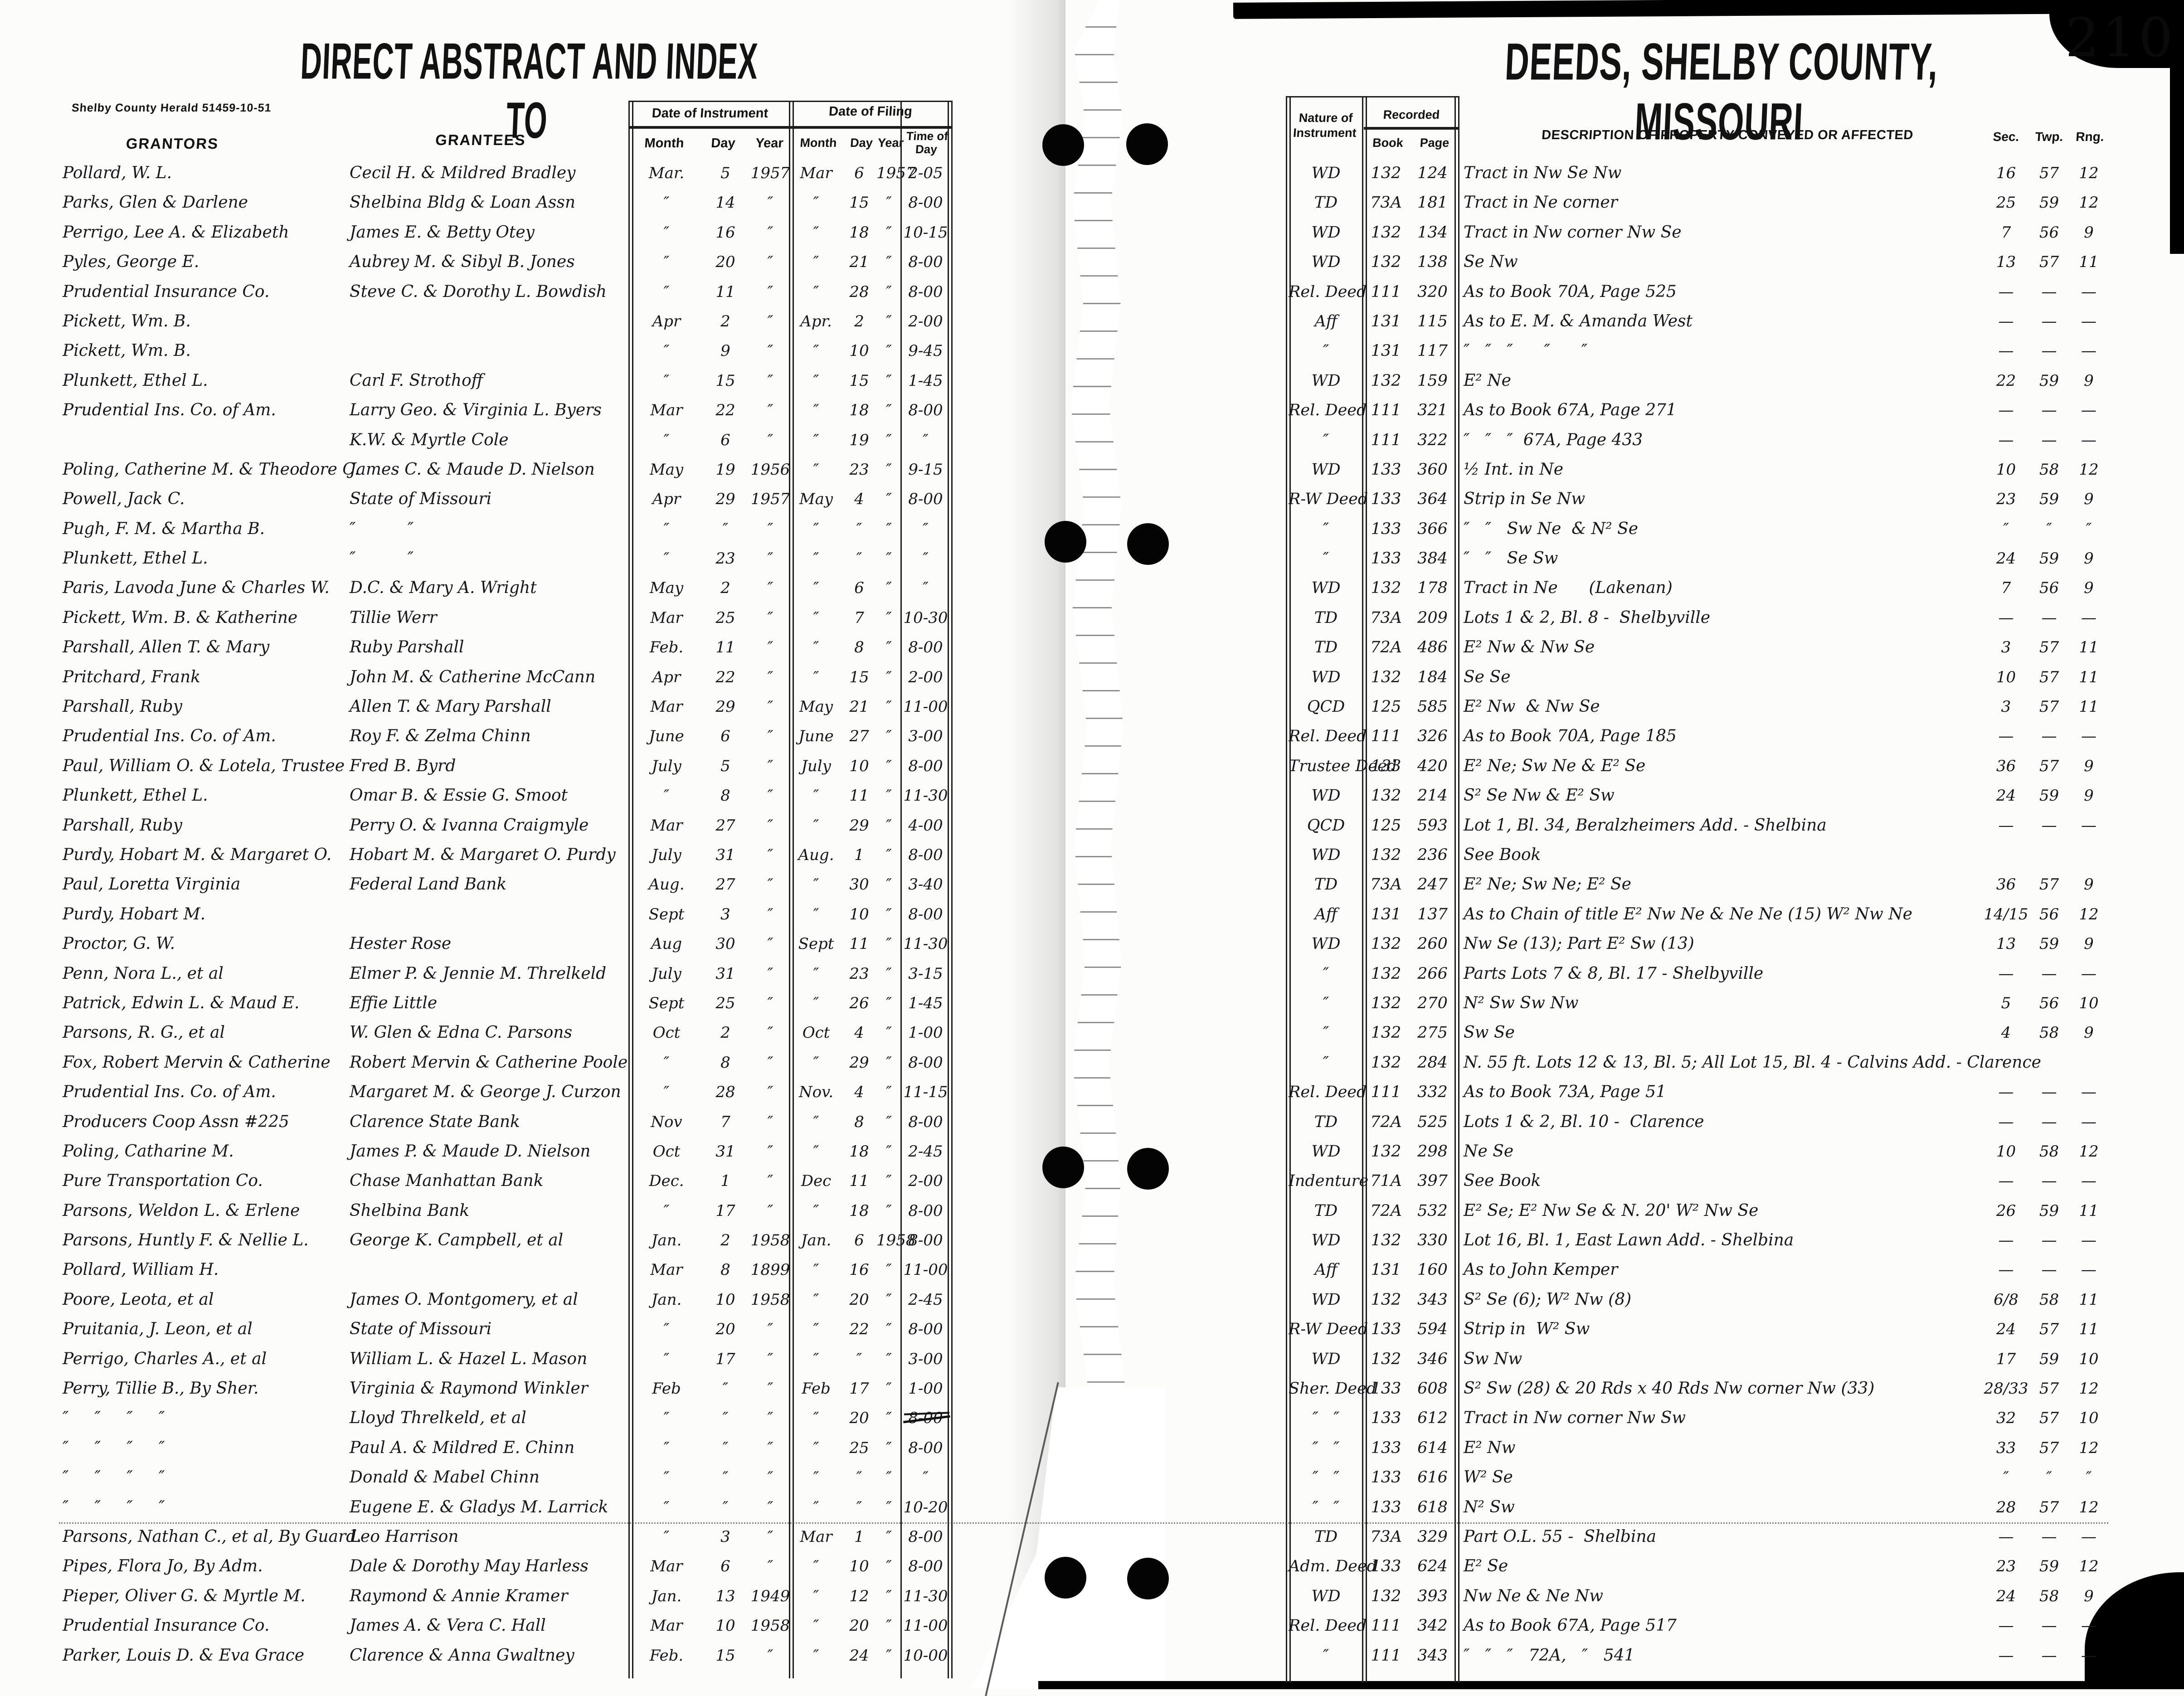 The height and width of the screenshot is (1696, 2184). What do you see at coordinates (141, 1269) in the screenshot?
I see `cell-grantor: Pollard, William H.` at bounding box center [141, 1269].